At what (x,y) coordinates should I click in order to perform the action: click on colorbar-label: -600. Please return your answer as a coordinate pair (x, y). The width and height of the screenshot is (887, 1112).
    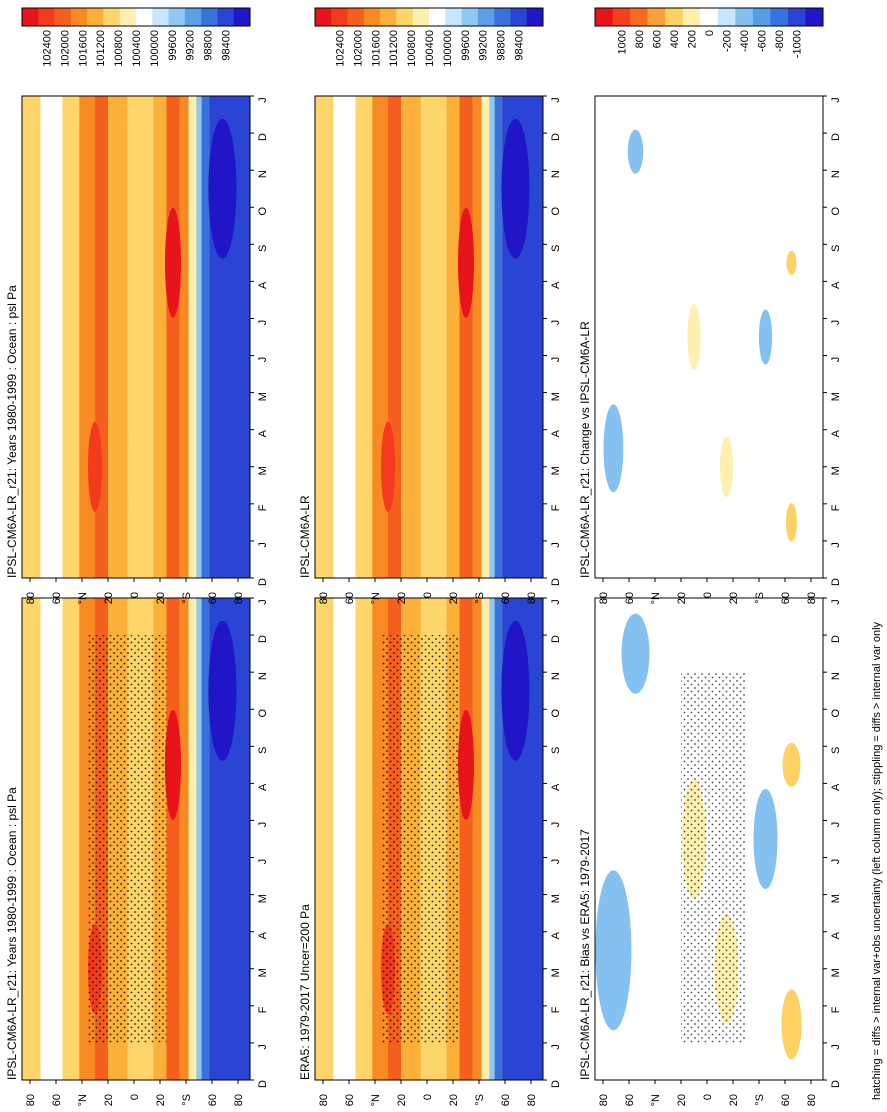
    Looking at the image, I should click on (763, 41).